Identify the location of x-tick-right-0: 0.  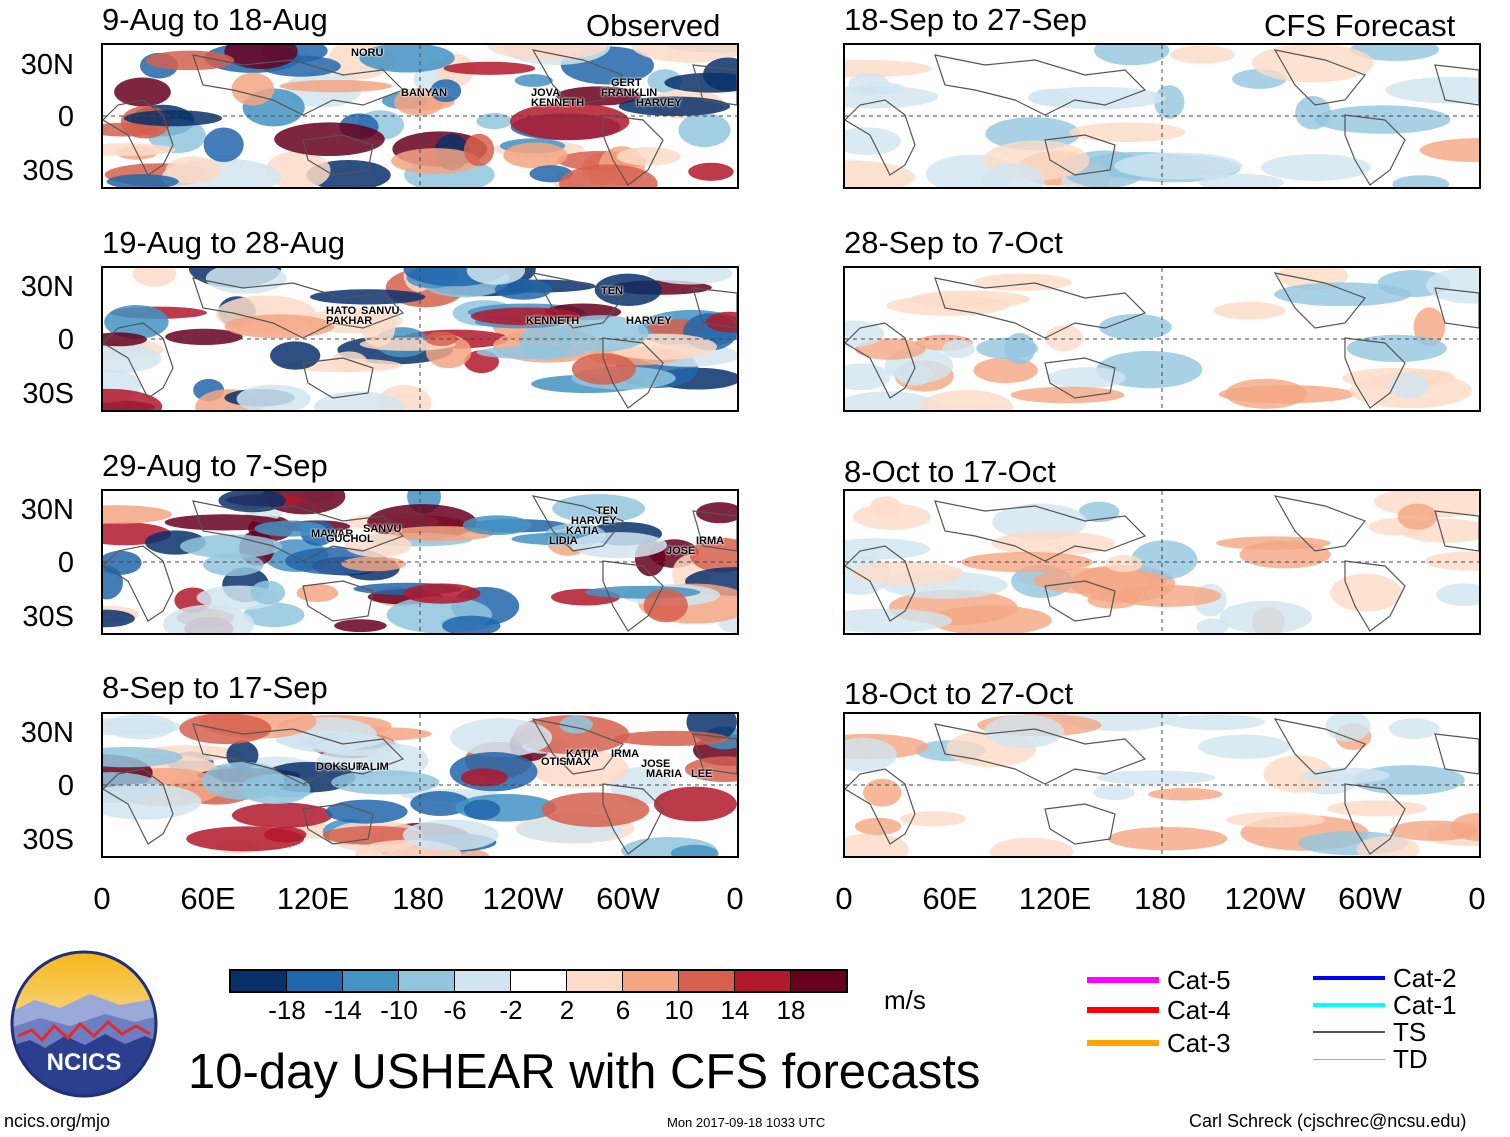
(844, 898).